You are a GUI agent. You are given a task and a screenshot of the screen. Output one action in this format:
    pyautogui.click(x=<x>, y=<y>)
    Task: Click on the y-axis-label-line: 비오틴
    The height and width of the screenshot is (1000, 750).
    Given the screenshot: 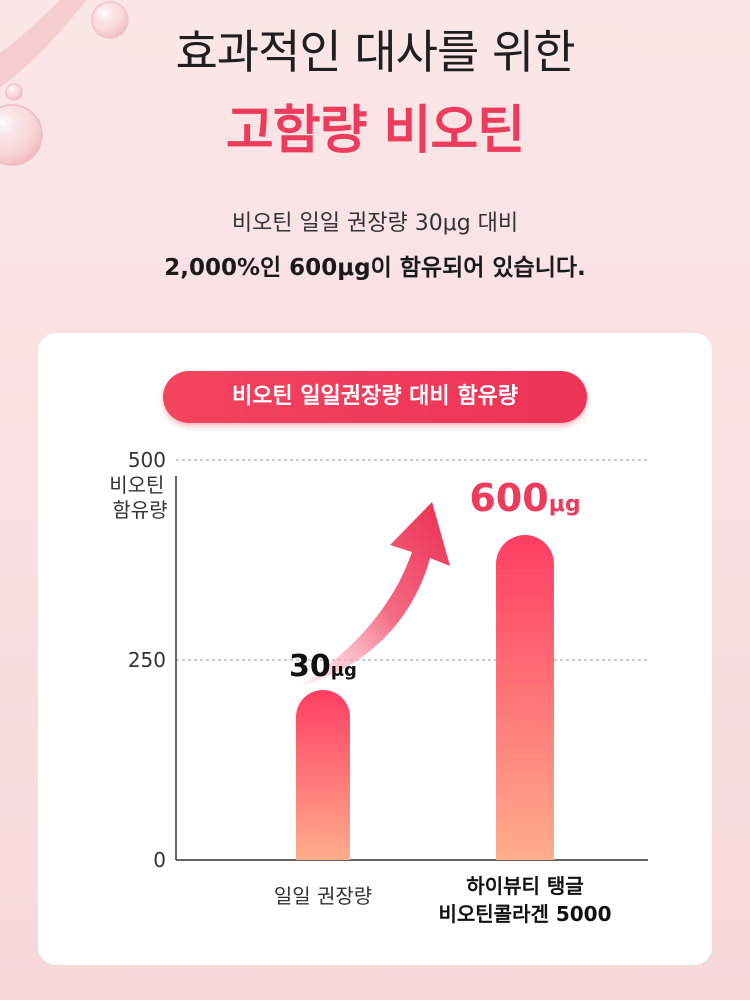 What is the action you would take?
    pyautogui.click(x=136, y=485)
    